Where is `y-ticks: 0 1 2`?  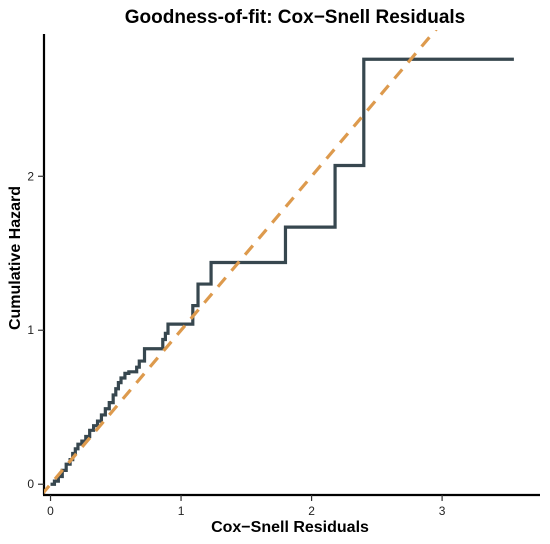 y-ticks: 0 1 2 is located at coordinates (35, 330).